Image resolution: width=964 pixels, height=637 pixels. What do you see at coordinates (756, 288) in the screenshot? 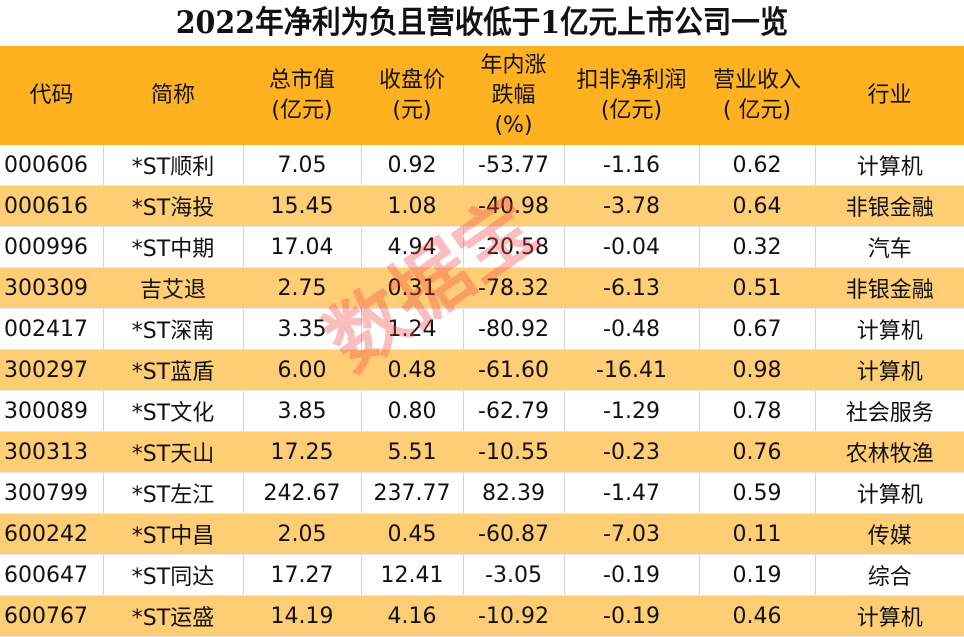
I see `table-cell: 0.51` at bounding box center [756, 288].